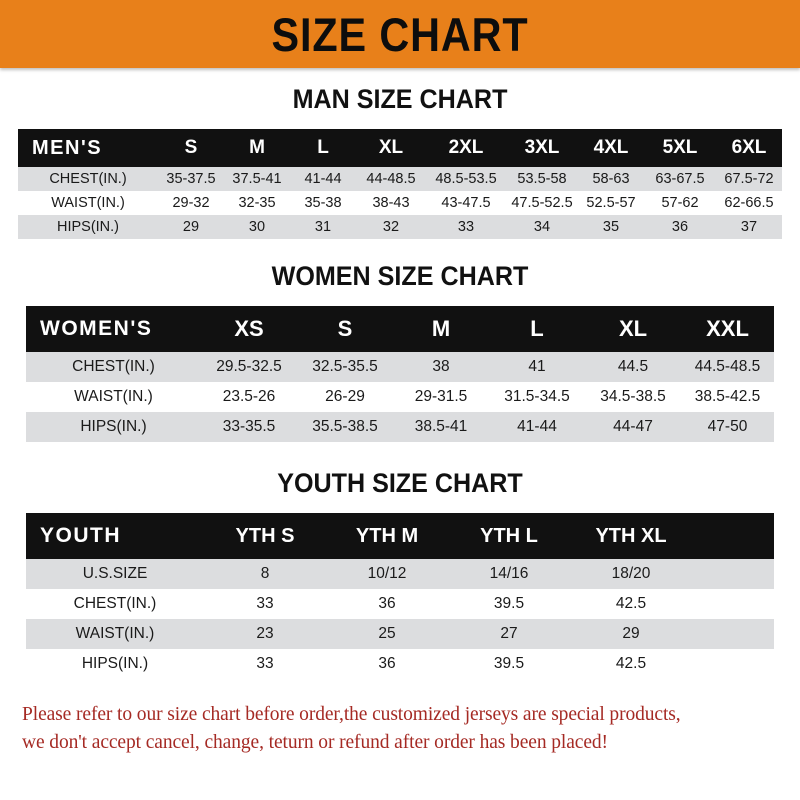 The image size is (800, 800). Describe the element at coordinates (67, 147) in the screenshot. I see `men-header-label: MEN'S` at that location.